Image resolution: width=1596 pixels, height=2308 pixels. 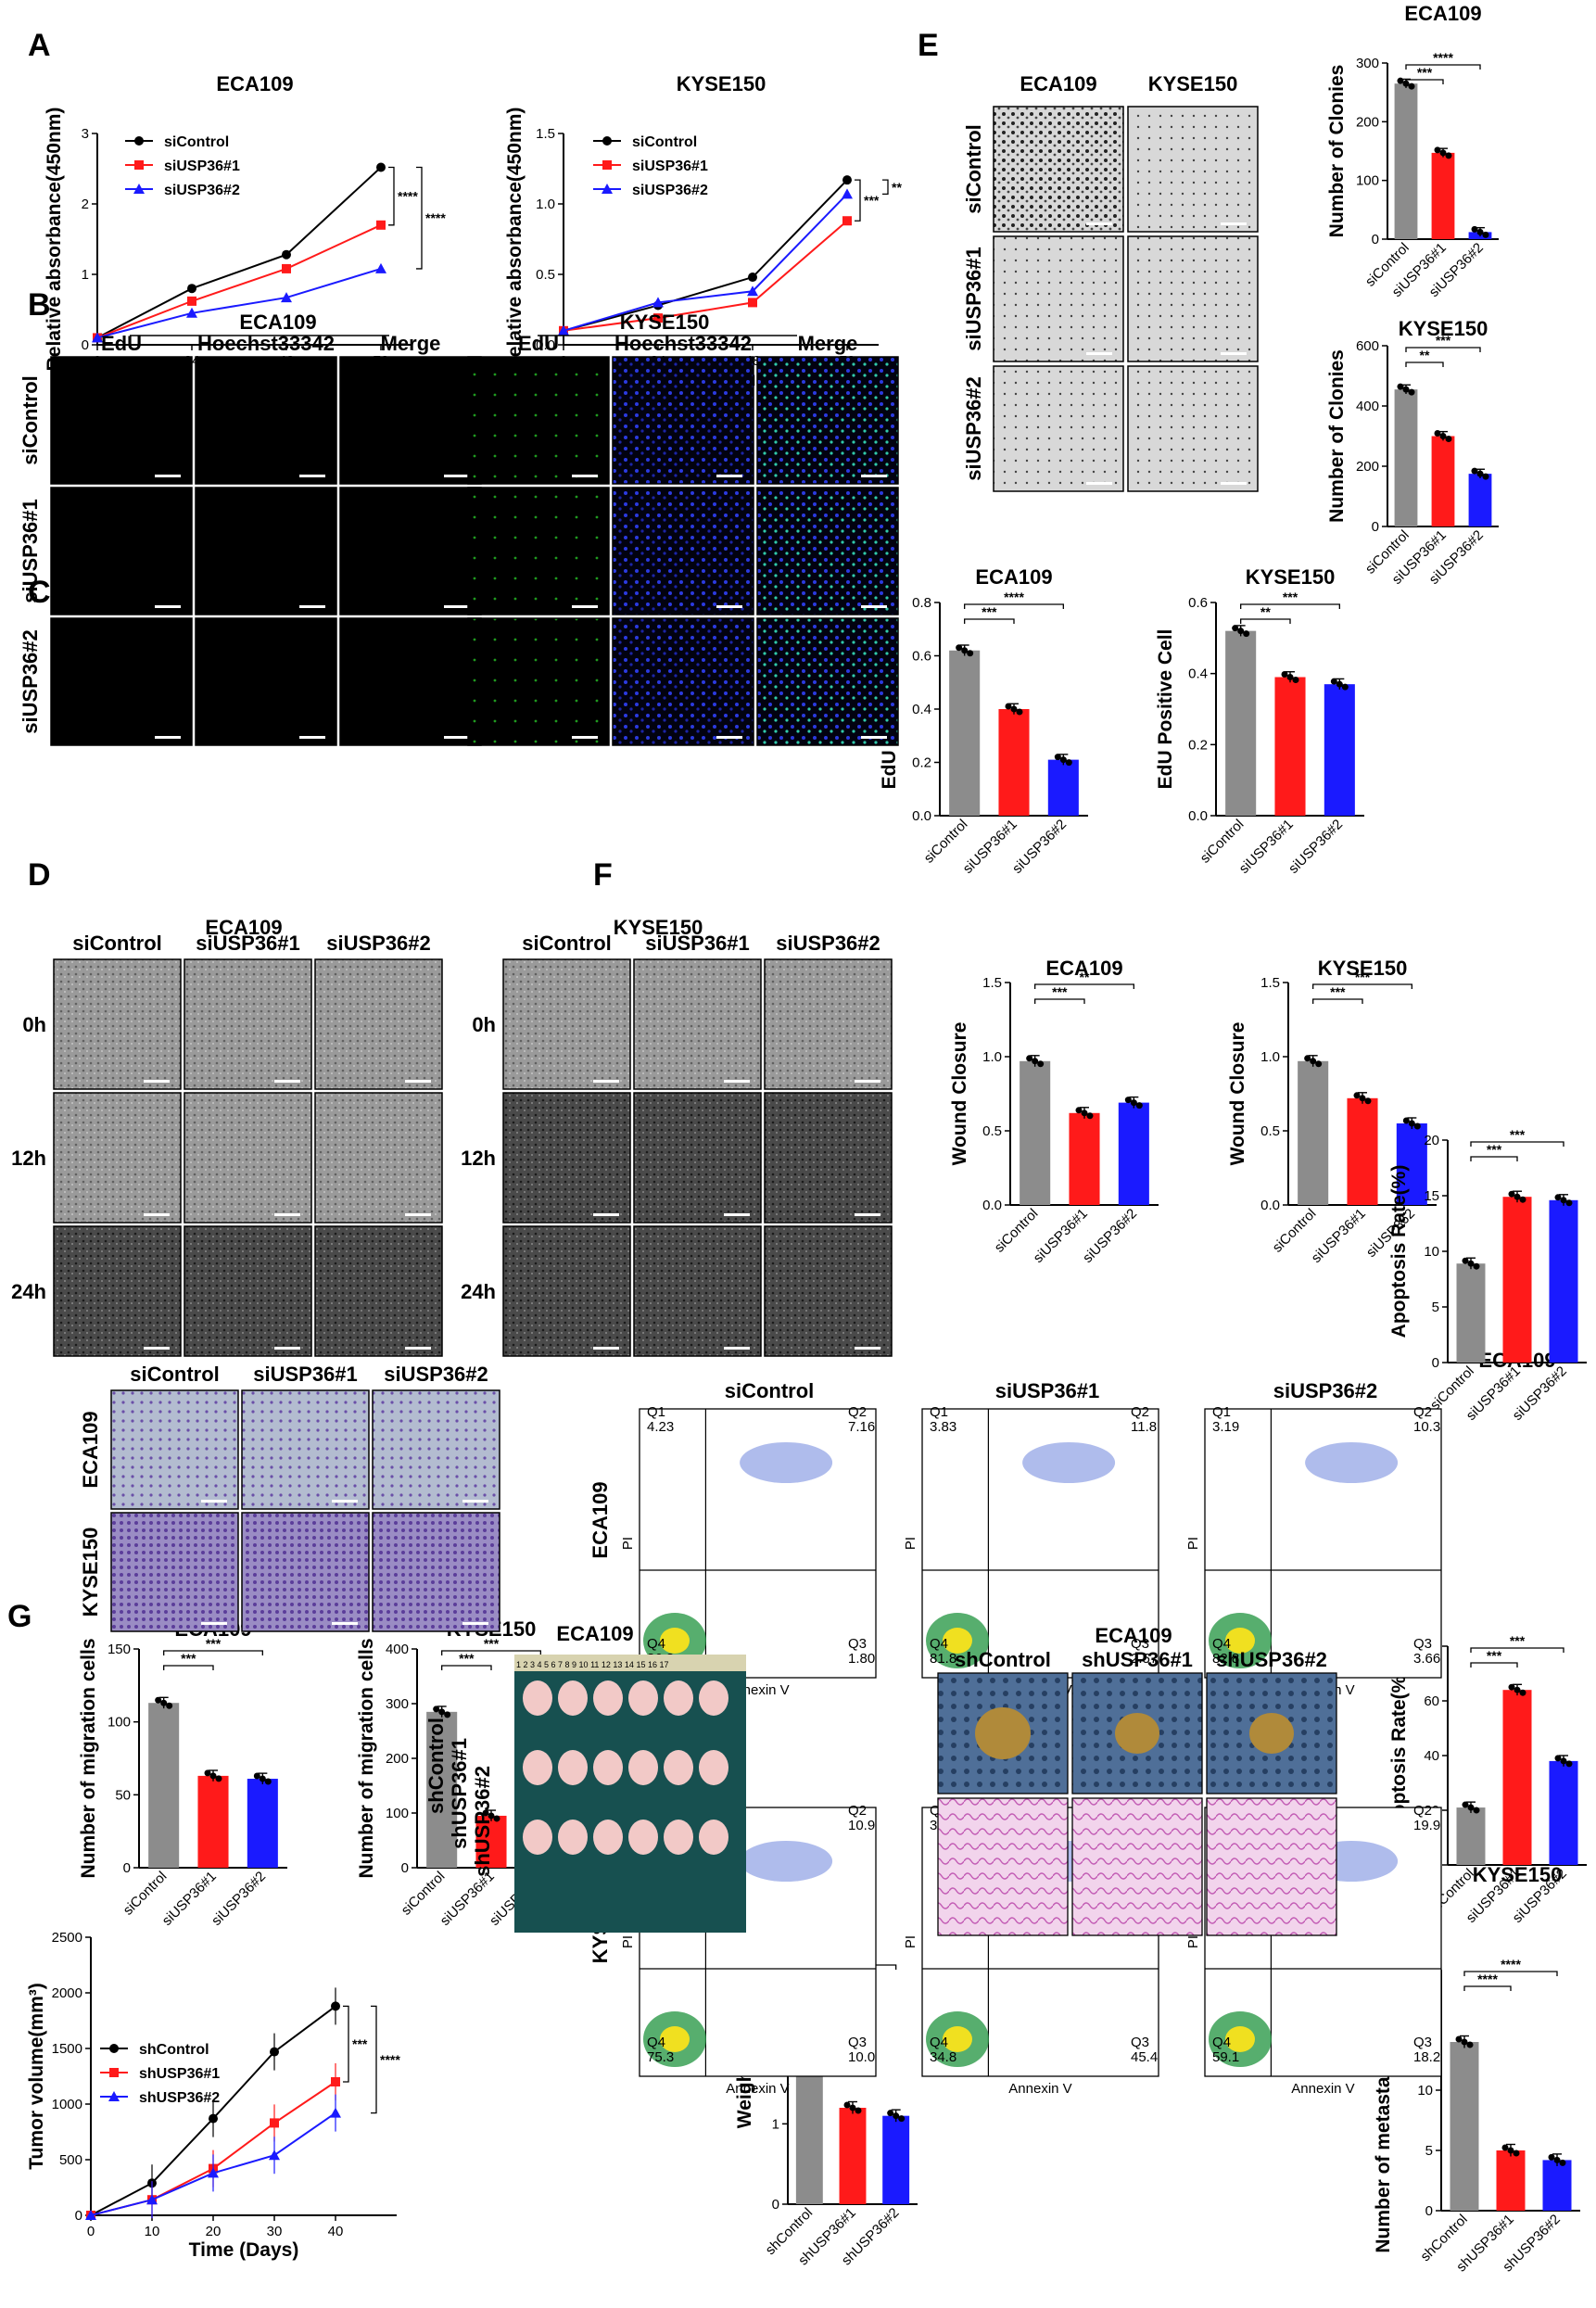 I want to click on sig-Bk-a-bracket, so click(x=1265, y=621).